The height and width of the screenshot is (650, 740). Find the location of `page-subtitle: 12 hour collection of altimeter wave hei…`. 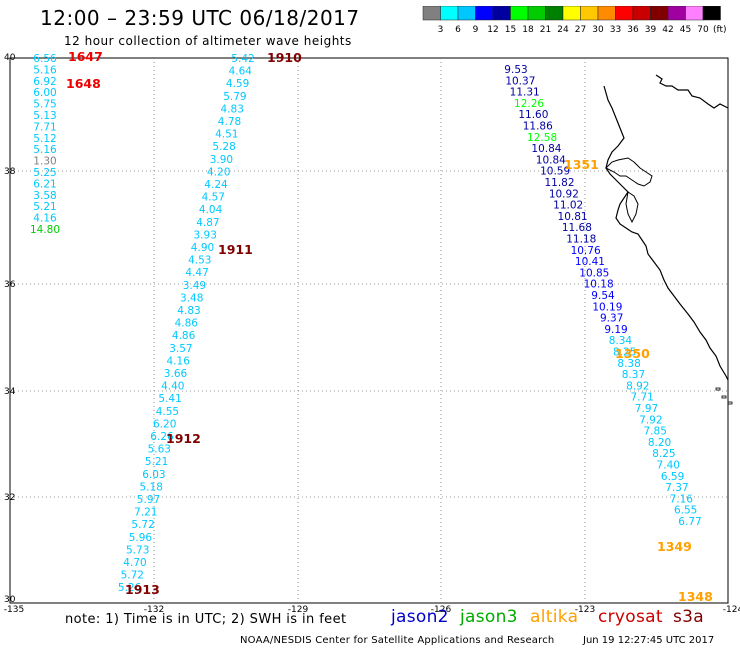

page-subtitle: 12 hour collection of altimeter wave hei… is located at coordinates (208, 41).